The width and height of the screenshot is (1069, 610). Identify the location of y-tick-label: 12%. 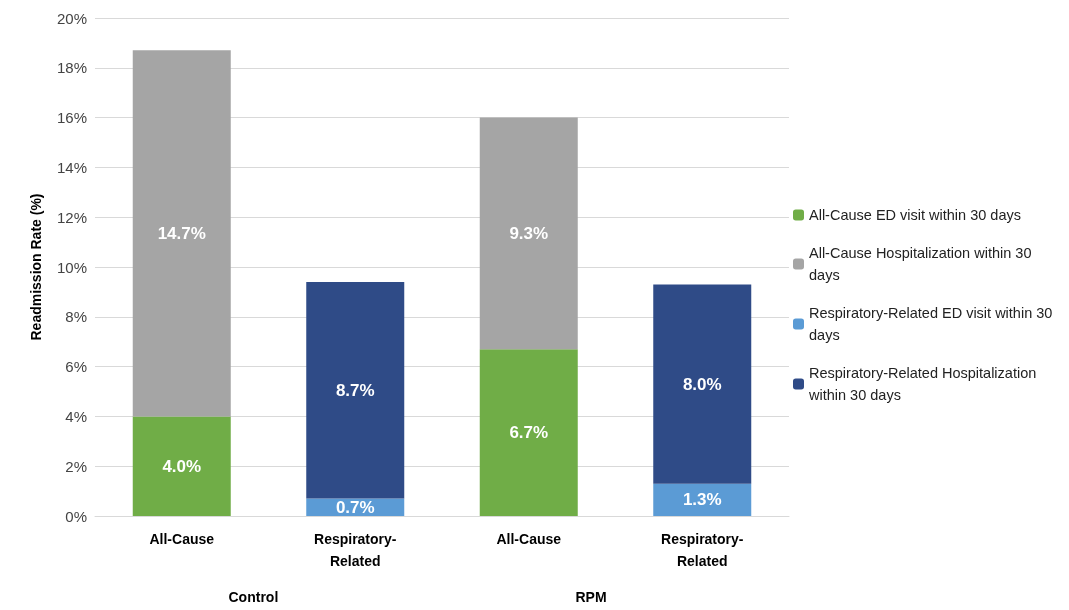
(71, 217).